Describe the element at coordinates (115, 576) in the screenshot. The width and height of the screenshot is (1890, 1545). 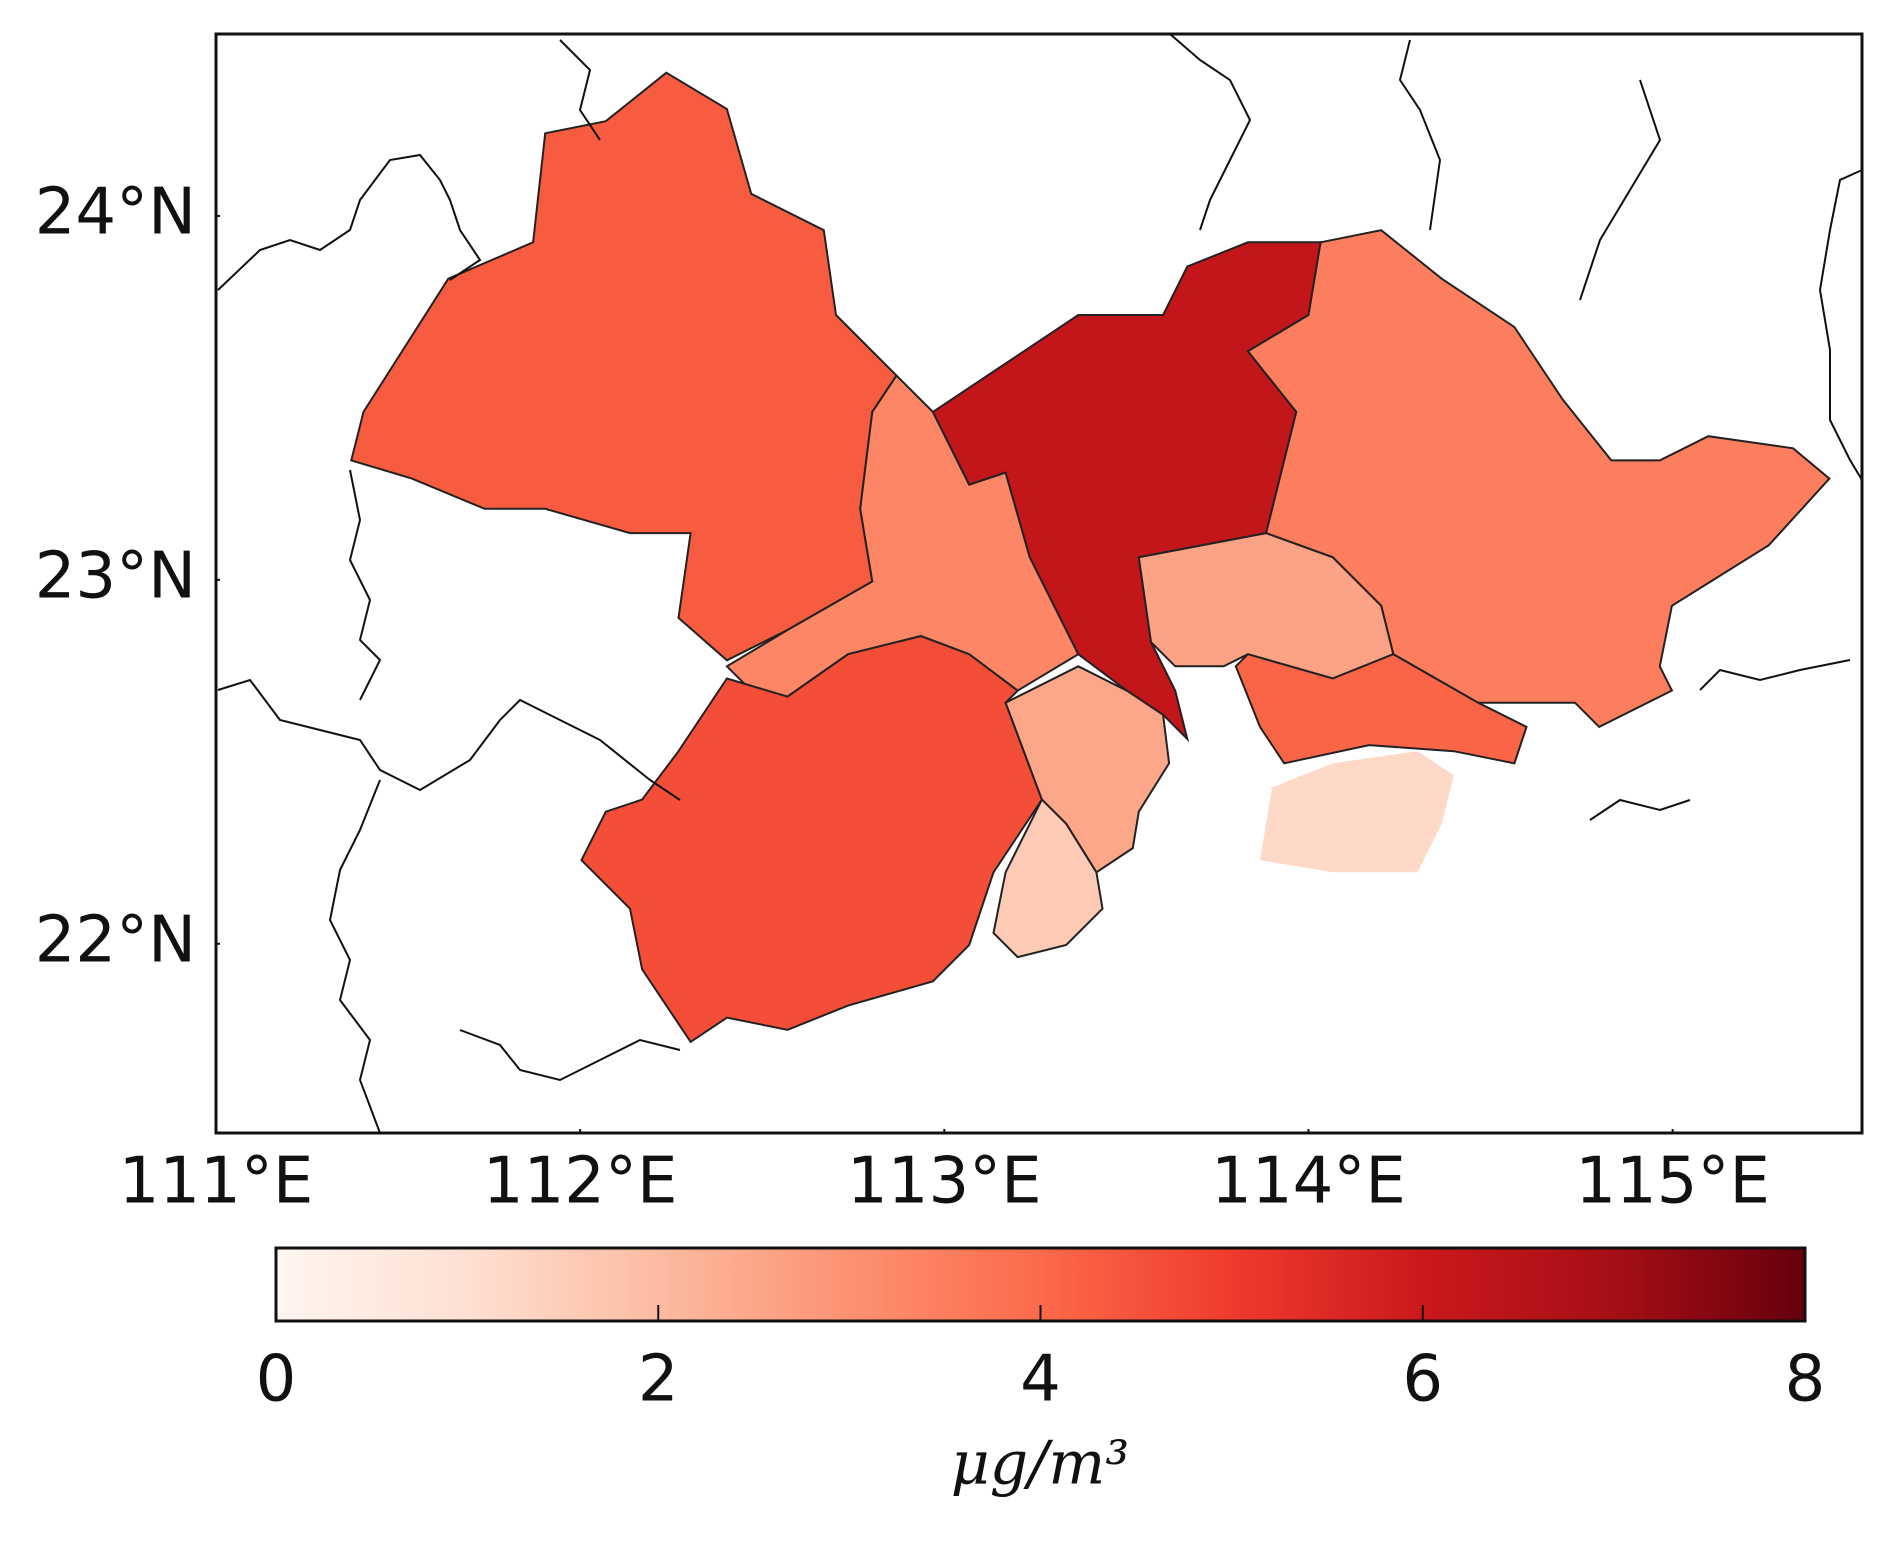
I see `y-tick-label: 23°N` at that location.